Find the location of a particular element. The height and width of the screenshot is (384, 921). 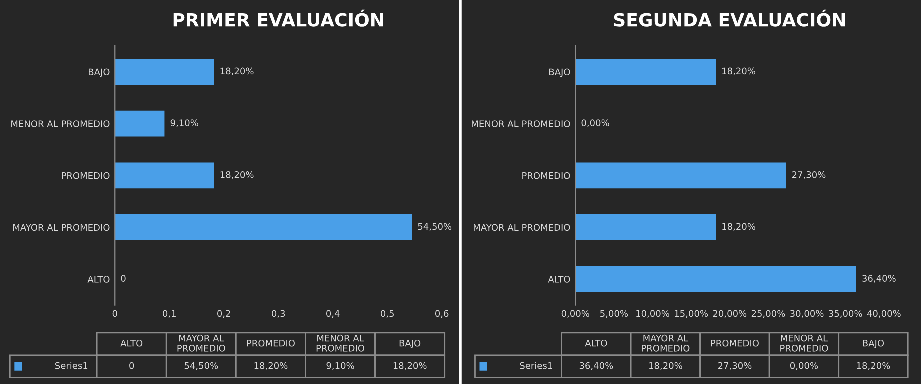

data-label: 9,10% is located at coordinates (184, 124).